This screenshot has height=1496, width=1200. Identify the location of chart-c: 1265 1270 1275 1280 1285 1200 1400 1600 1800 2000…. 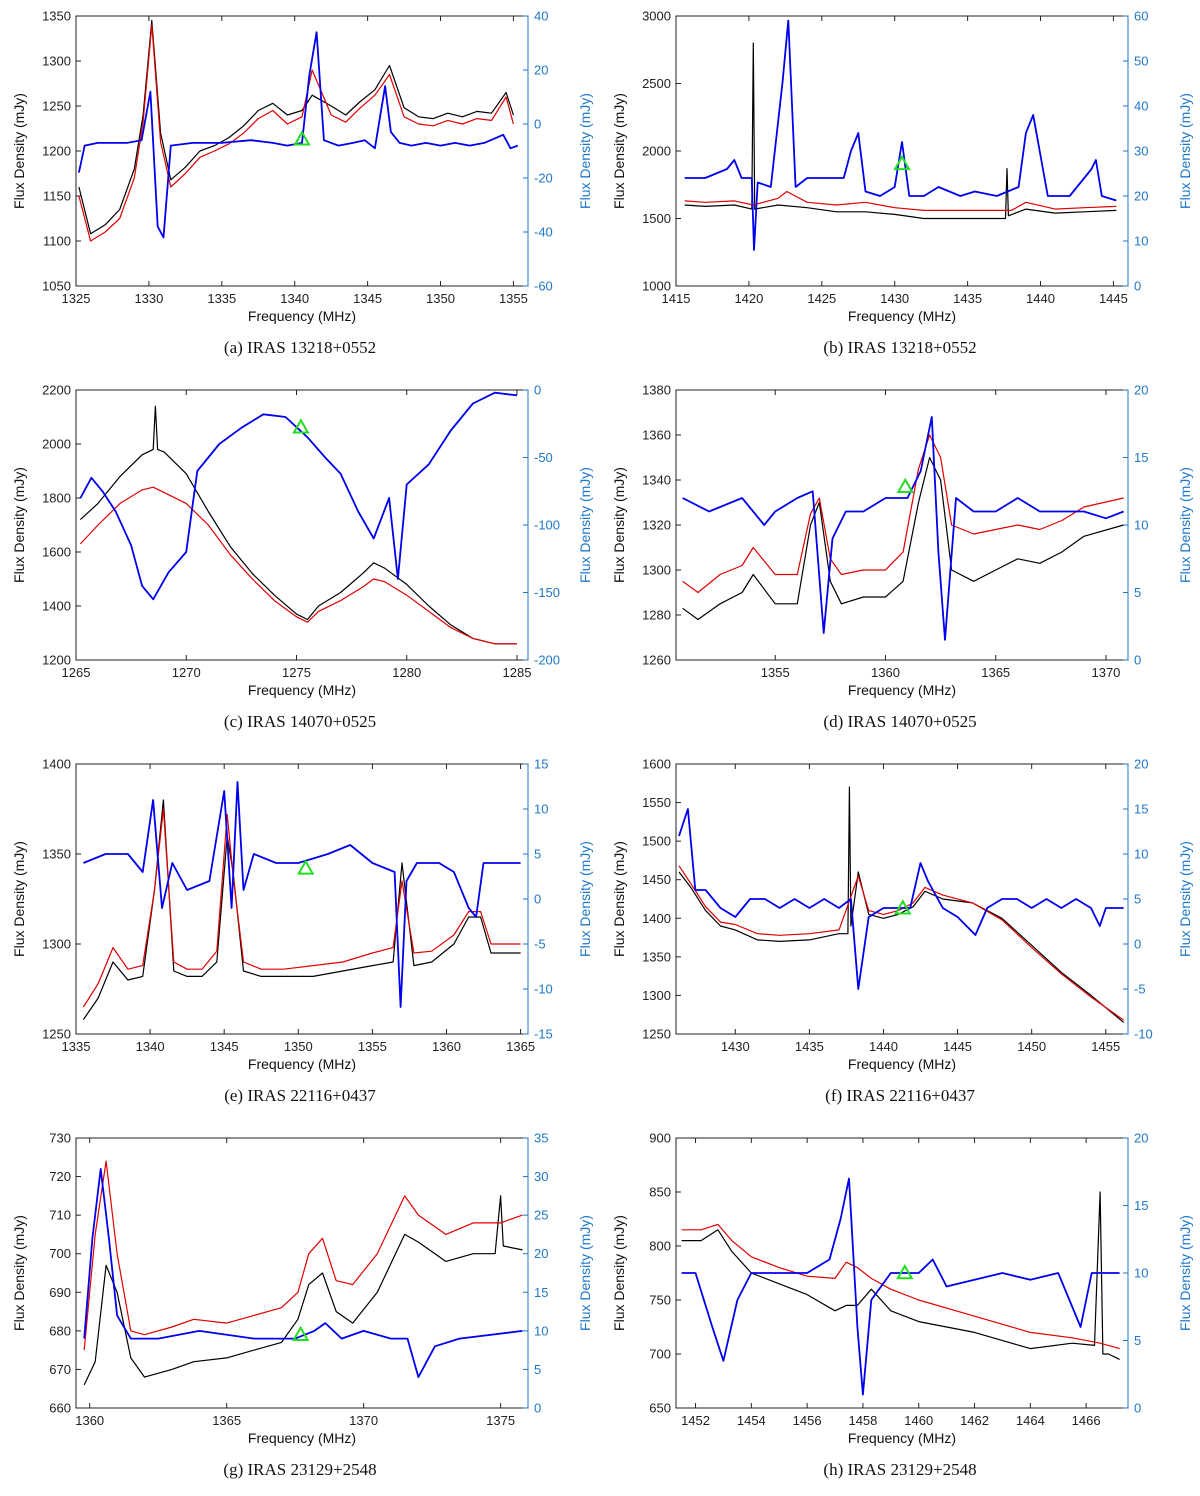
(302, 541).